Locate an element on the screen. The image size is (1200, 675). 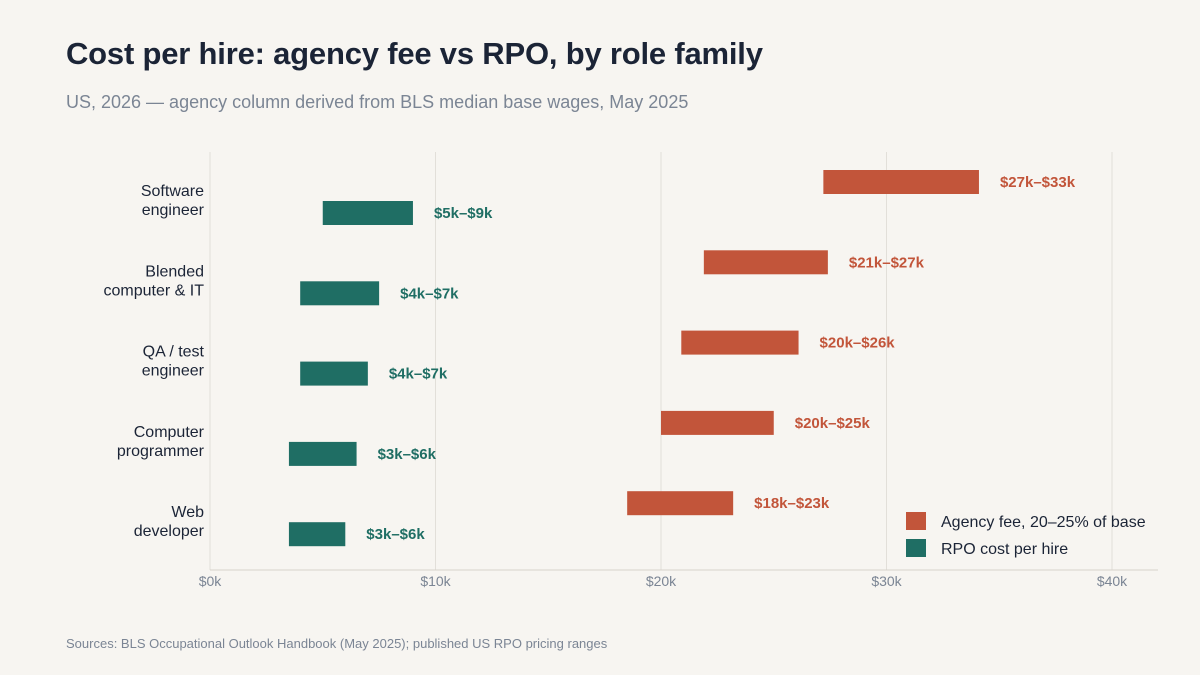
category-label-line: Software is located at coordinates (172, 191).